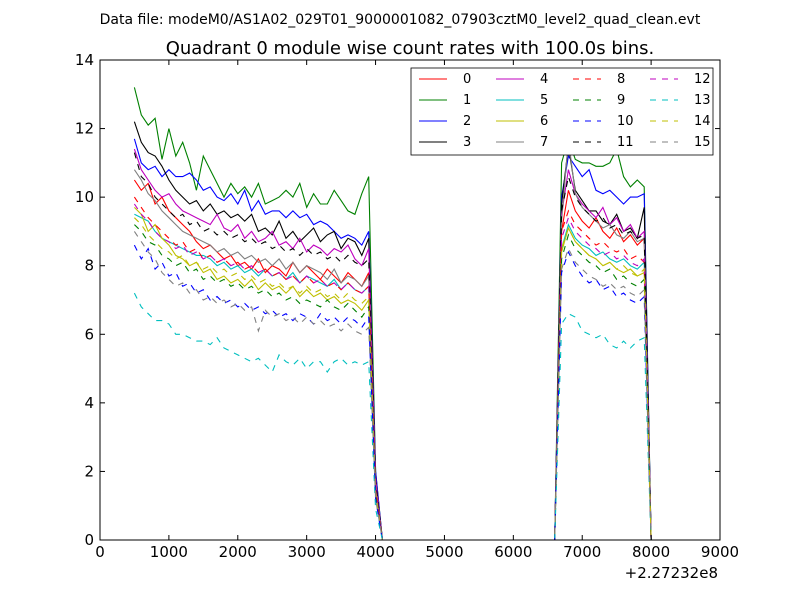  I want to click on legend-label-5: 5, so click(544, 100).